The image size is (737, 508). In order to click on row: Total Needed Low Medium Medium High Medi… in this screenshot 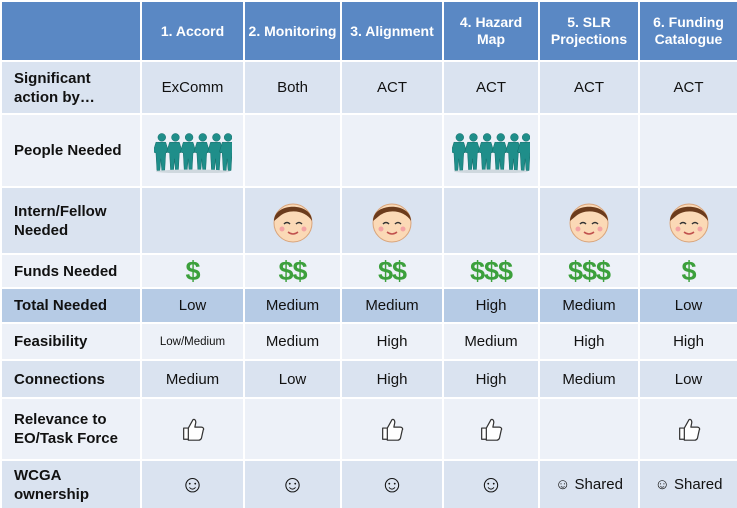, I will do `click(368, 305)`.